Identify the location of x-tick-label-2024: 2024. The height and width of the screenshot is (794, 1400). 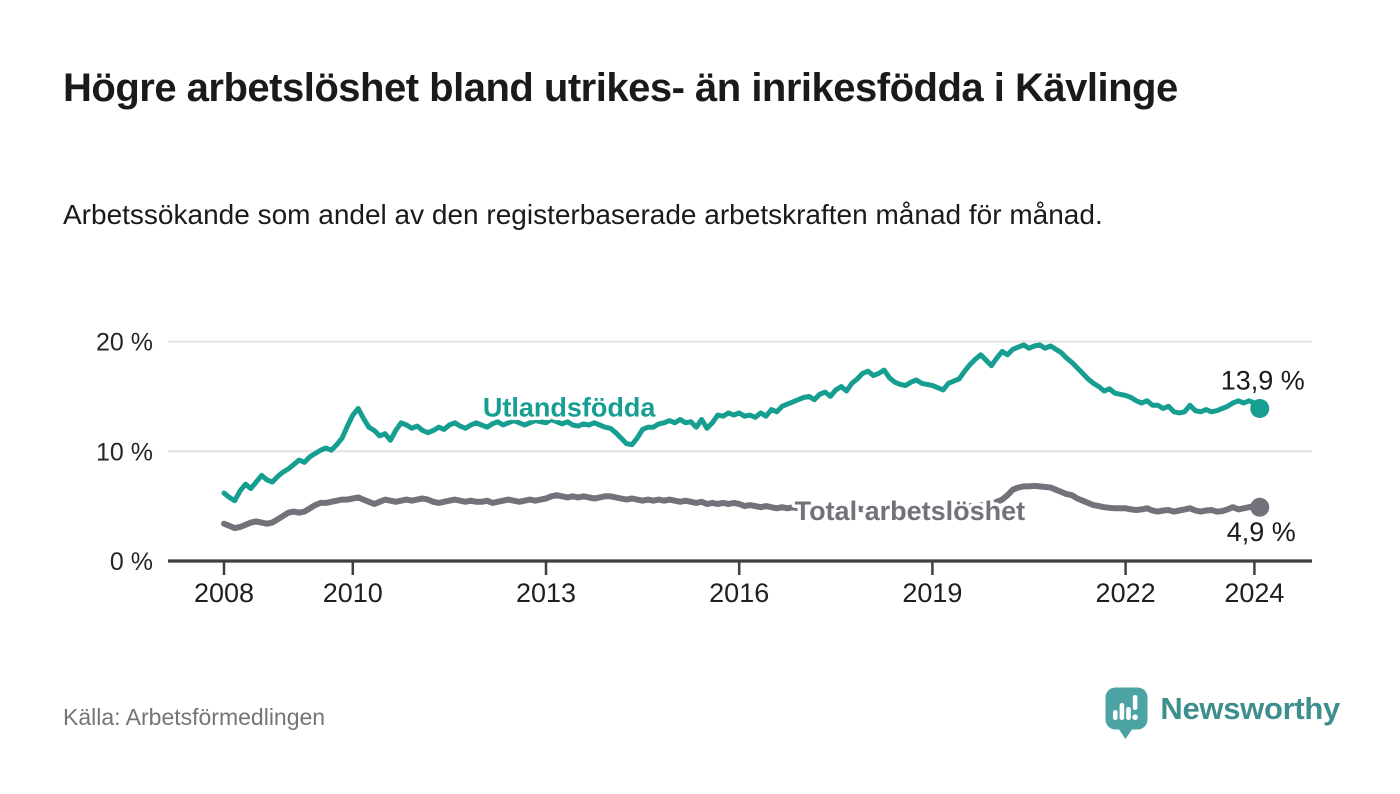
(1254, 593).